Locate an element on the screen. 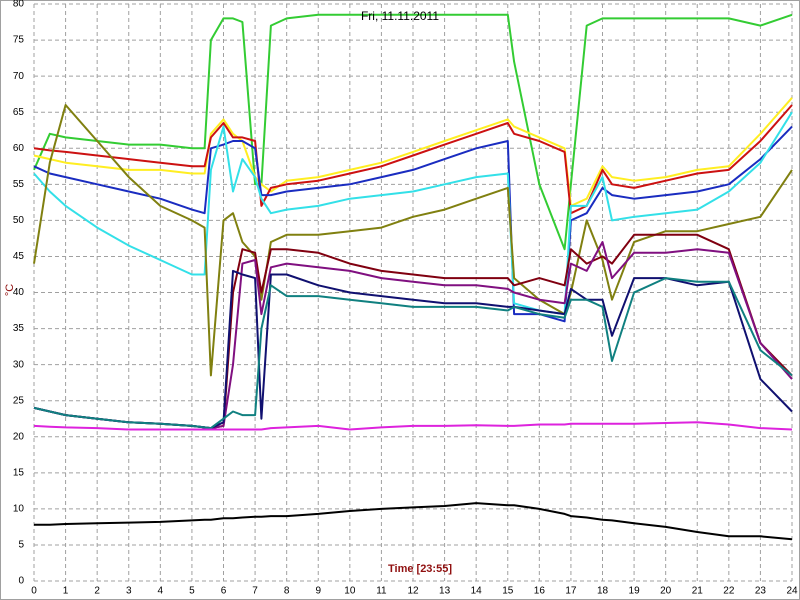 Image resolution: width=800 pixels, height=600 pixels. x-tick-label: 22 is located at coordinates (729, 591).